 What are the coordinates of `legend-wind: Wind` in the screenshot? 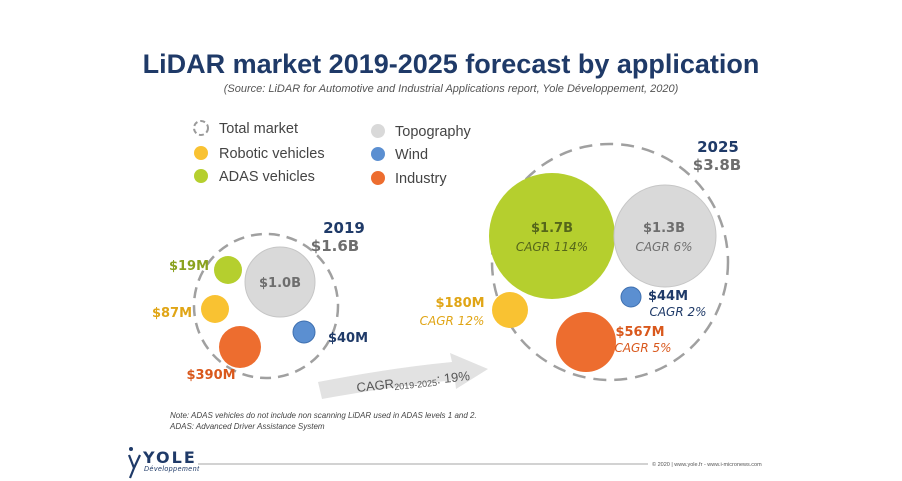 It's located at (411, 155).